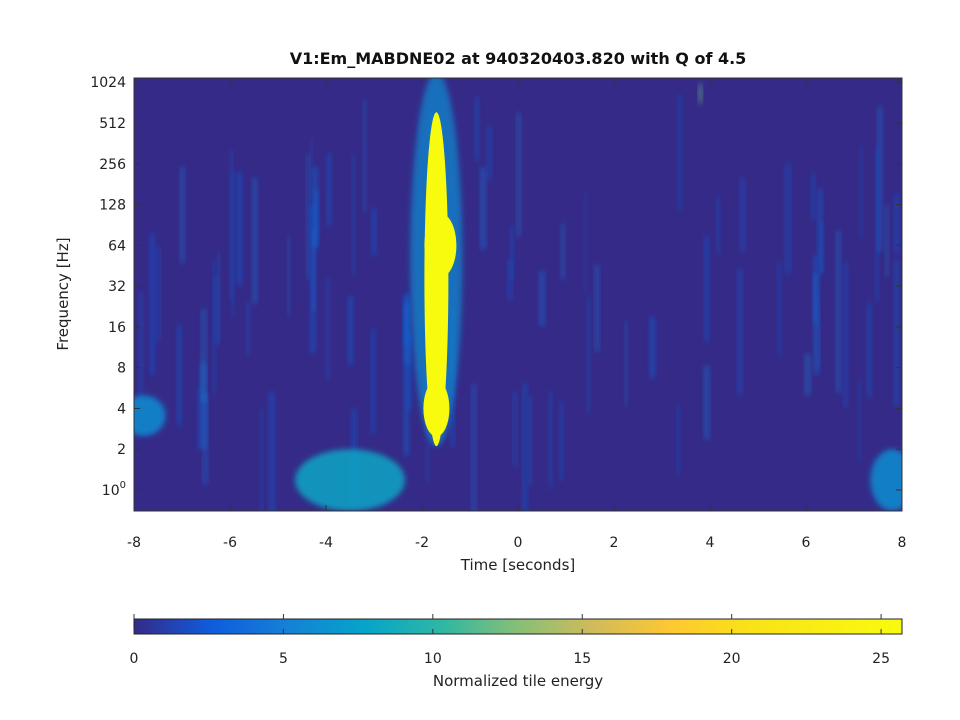 The height and width of the screenshot is (720, 960). I want to click on colorbar-tick-label: 25, so click(881, 659).